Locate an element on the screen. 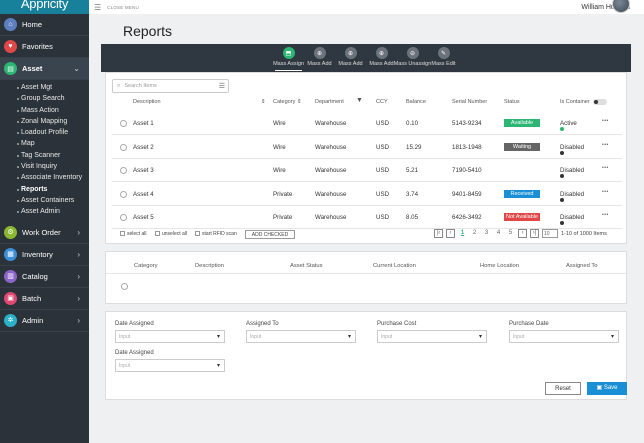  toolbar-button-mass-unassign: ⊖ Mass Unassign is located at coordinates (412, 58).